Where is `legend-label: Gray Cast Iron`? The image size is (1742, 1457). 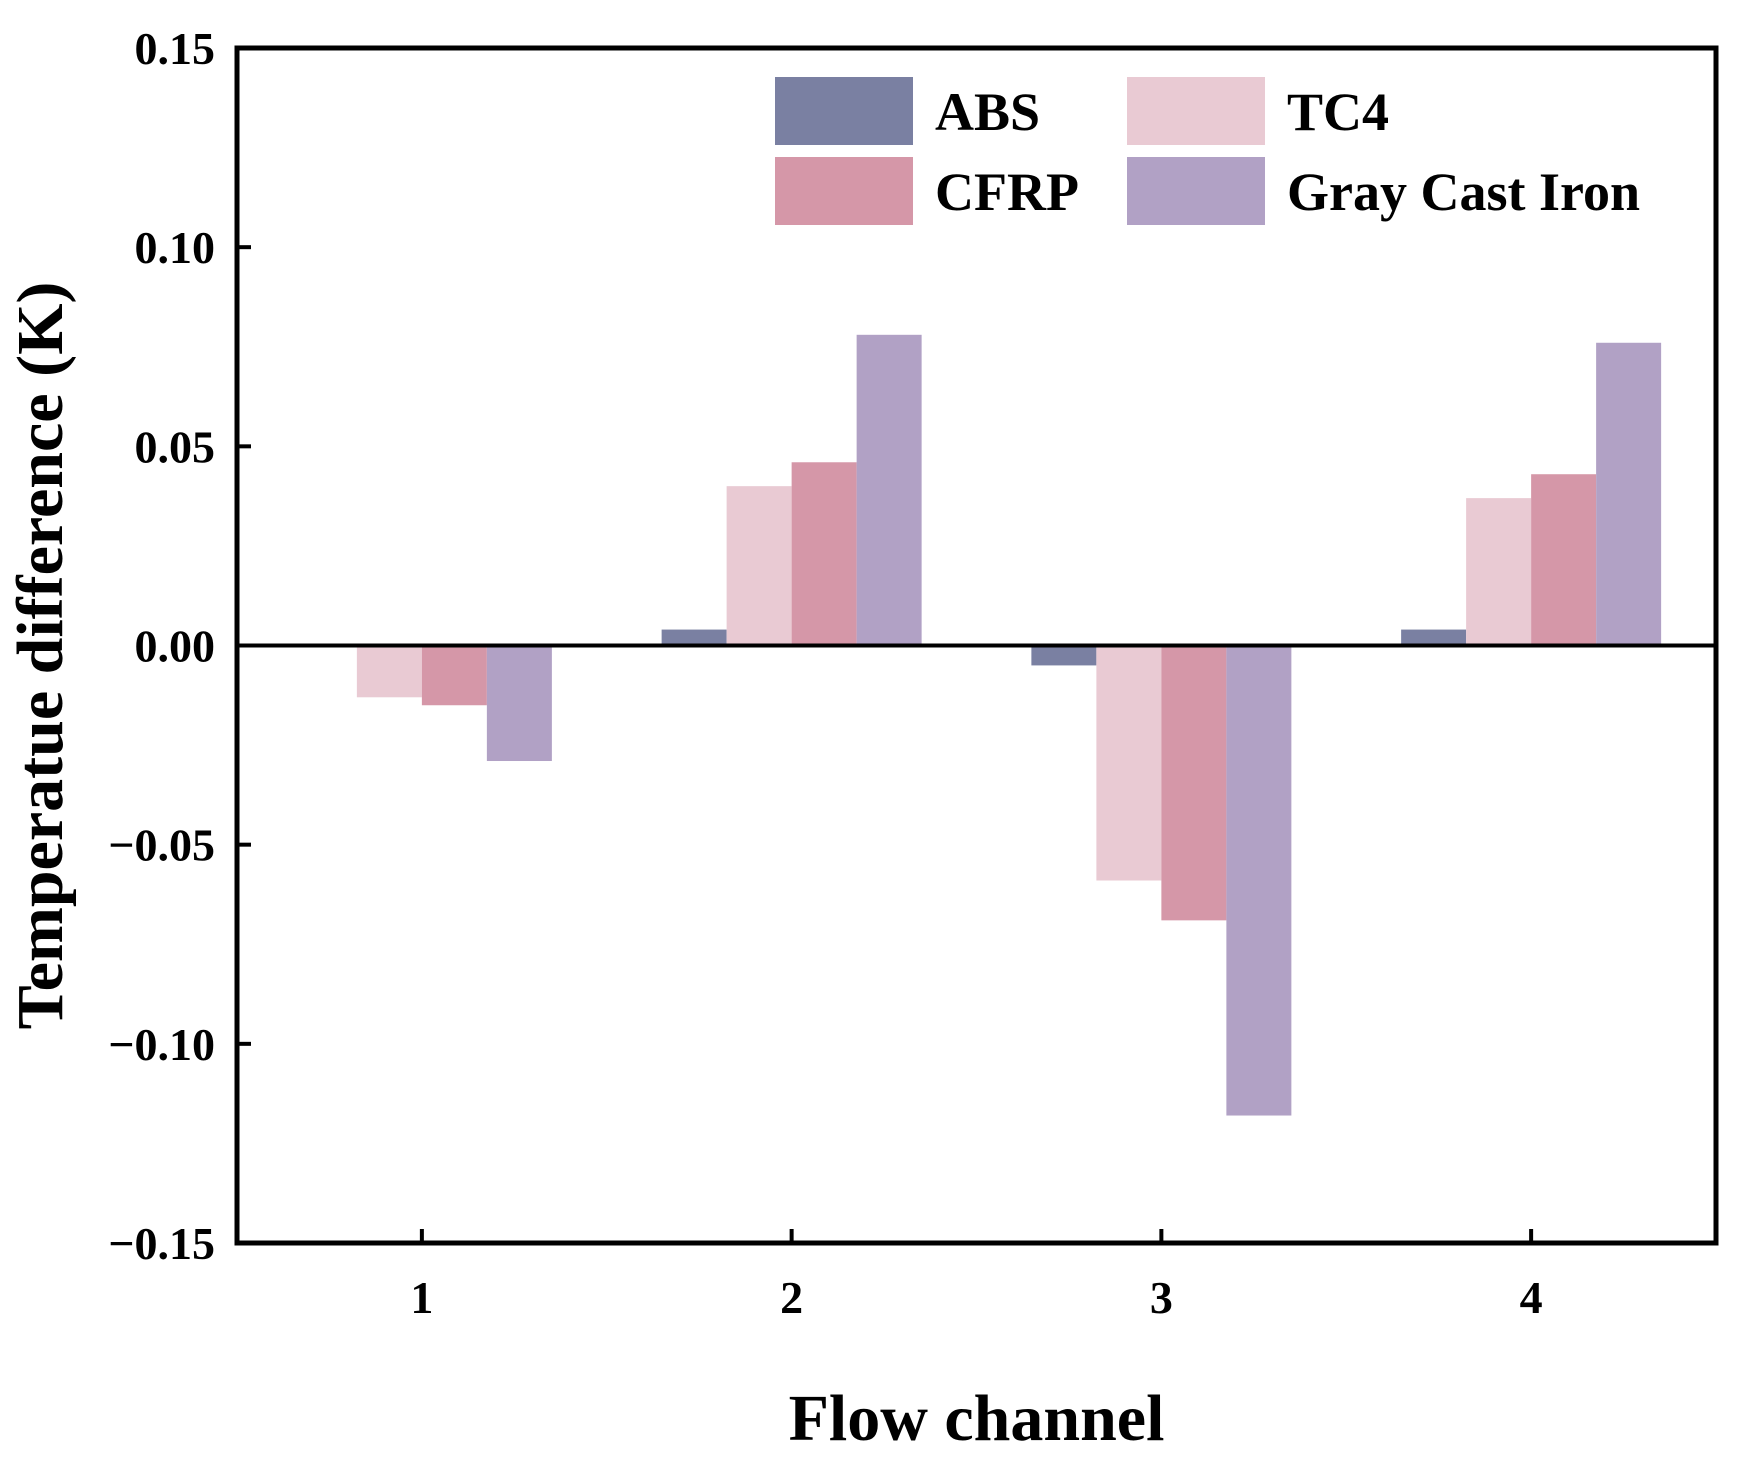
legend-label: Gray Cast Iron is located at coordinates (1463, 192).